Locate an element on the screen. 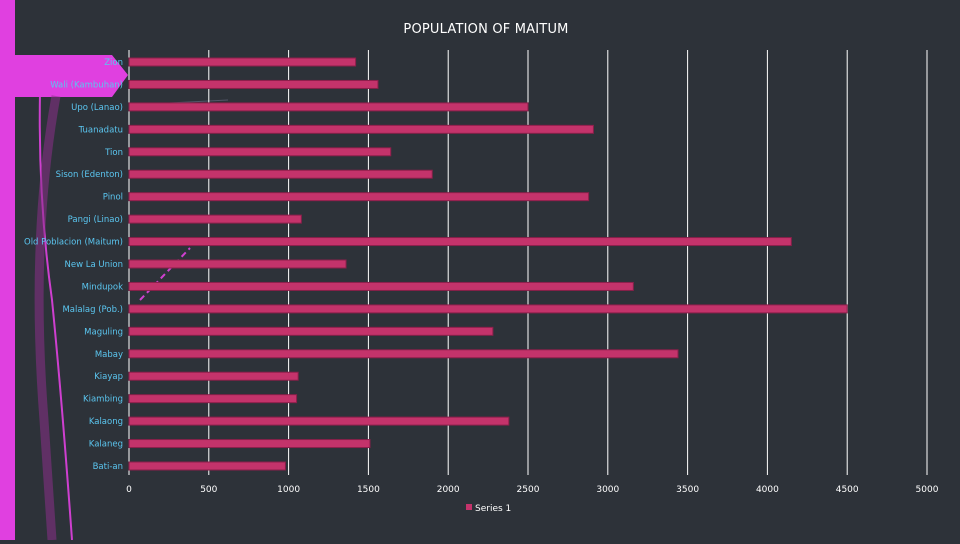 This screenshot has width=960, height=544. x-tick-label: 2500 is located at coordinates (528, 490).